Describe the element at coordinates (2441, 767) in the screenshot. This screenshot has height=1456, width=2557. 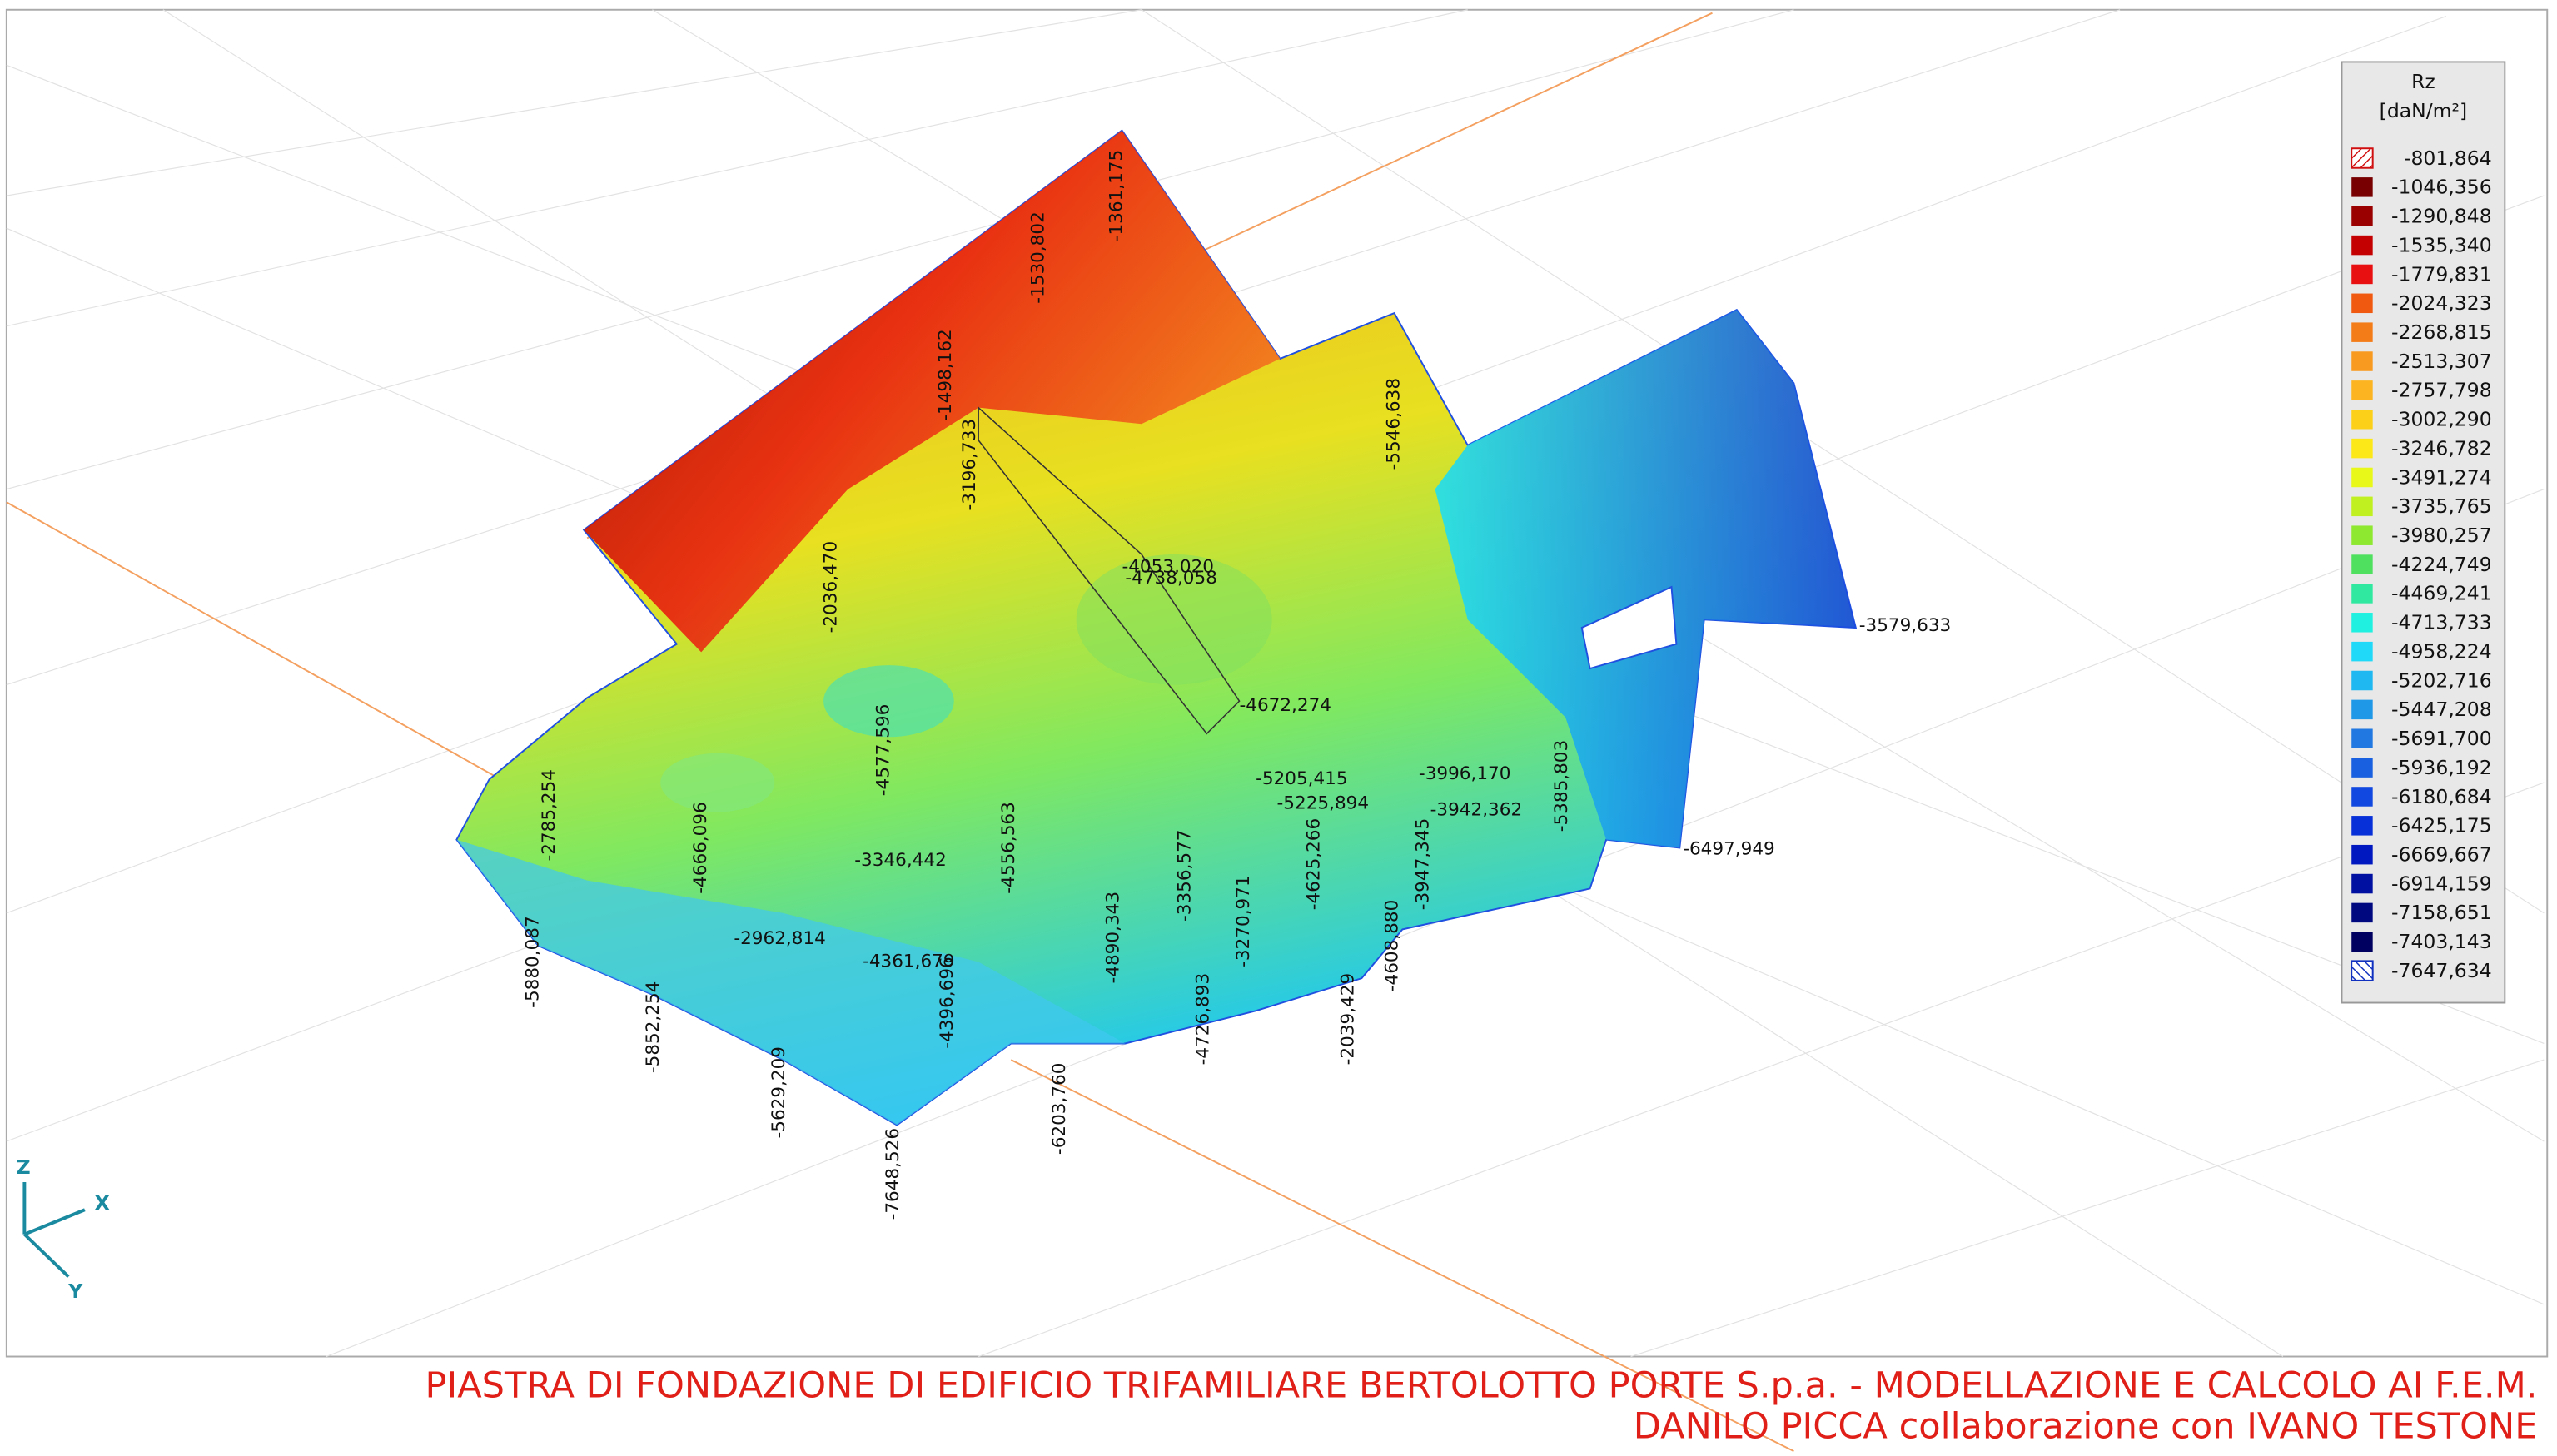
I see `legend-label: -5936,192` at that location.